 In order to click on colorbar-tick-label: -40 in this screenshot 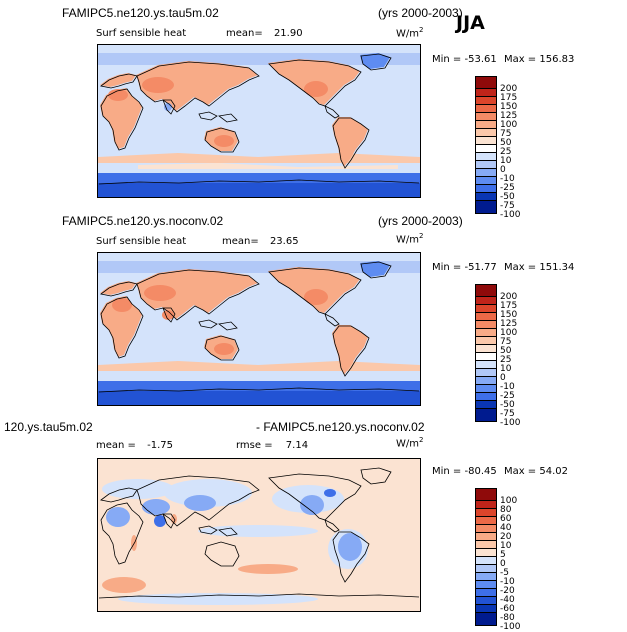, I will do `click(507, 600)`.